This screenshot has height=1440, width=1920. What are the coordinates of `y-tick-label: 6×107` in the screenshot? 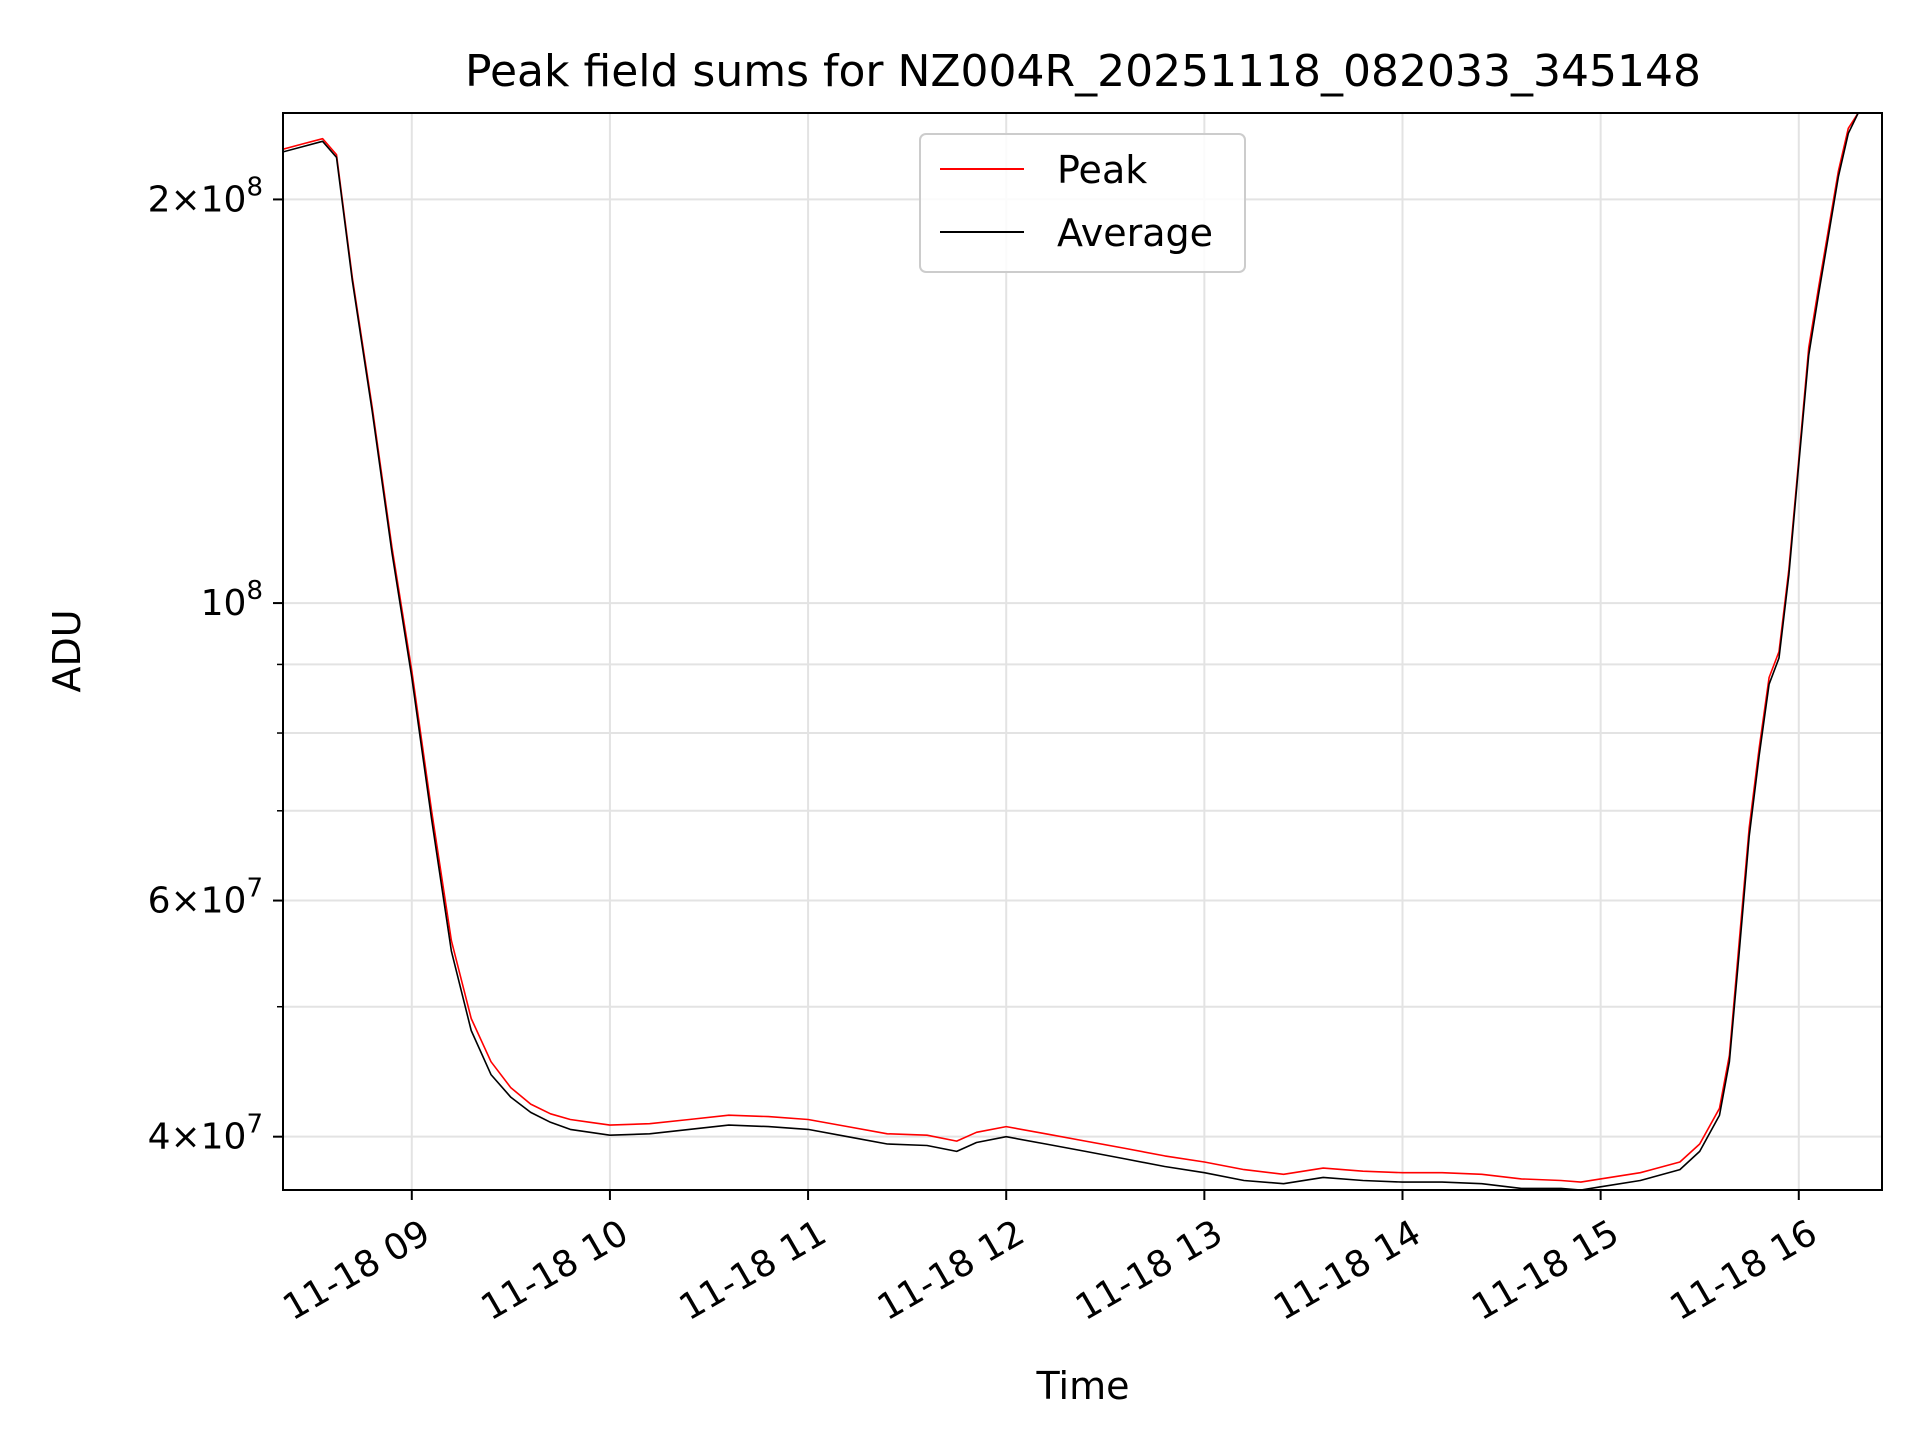 It's located at (205, 898).